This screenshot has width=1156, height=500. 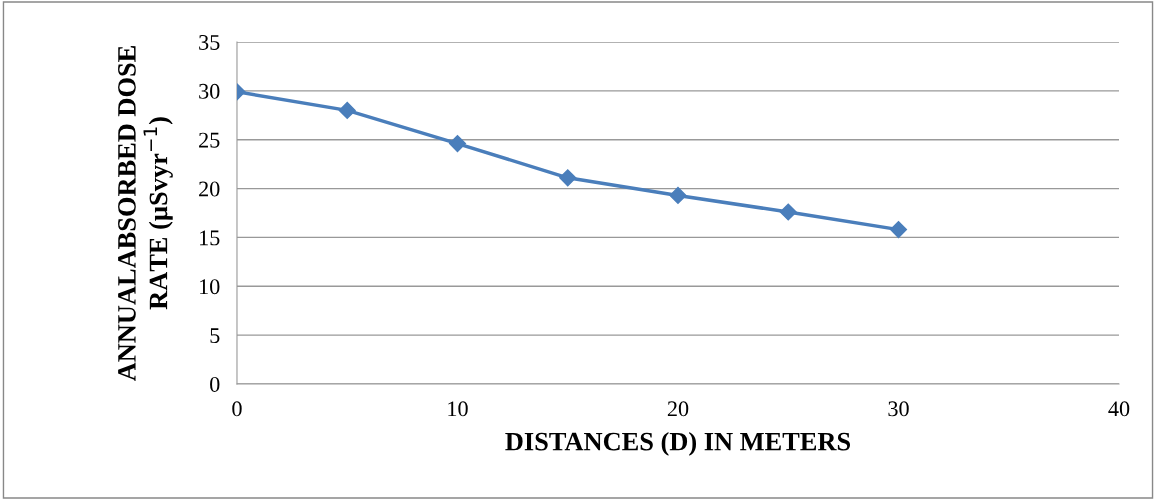 What do you see at coordinates (210, 238) in the screenshot?
I see `y-tick-label: 15` at bounding box center [210, 238].